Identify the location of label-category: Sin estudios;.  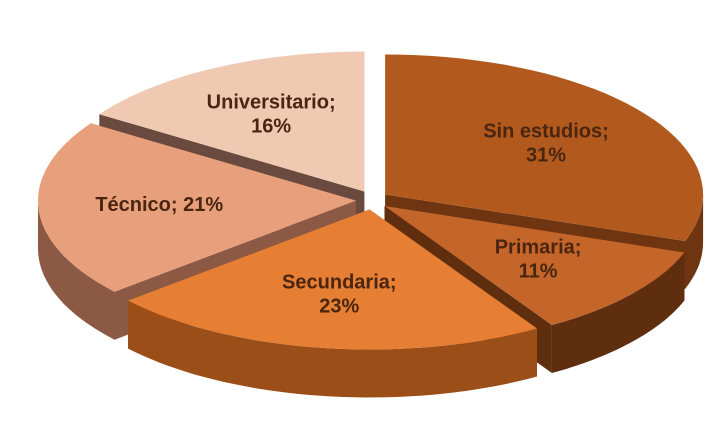
(546, 132).